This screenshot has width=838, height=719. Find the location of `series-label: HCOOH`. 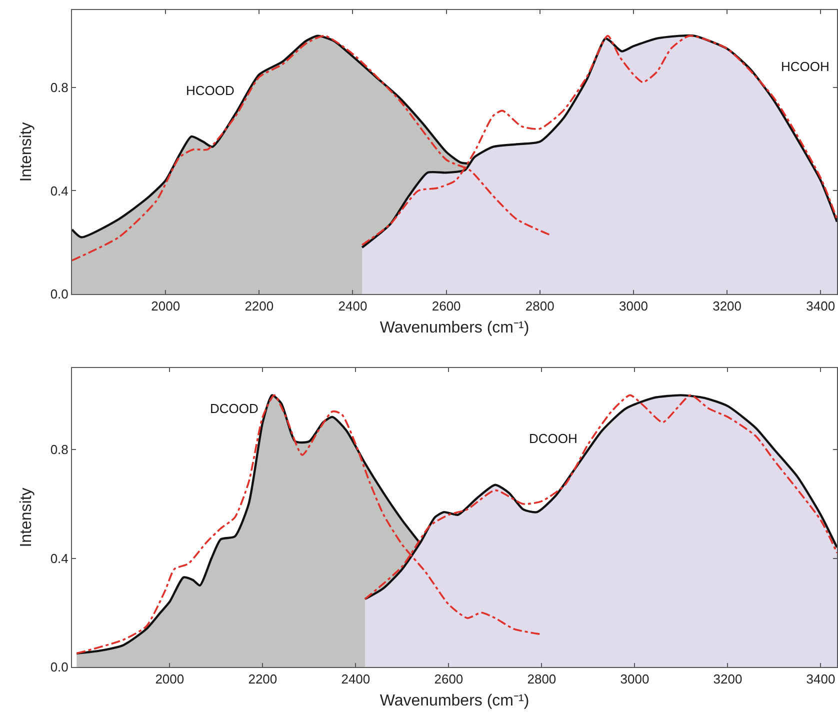

series-label: HCOOH is located at coordinates (805, 66).